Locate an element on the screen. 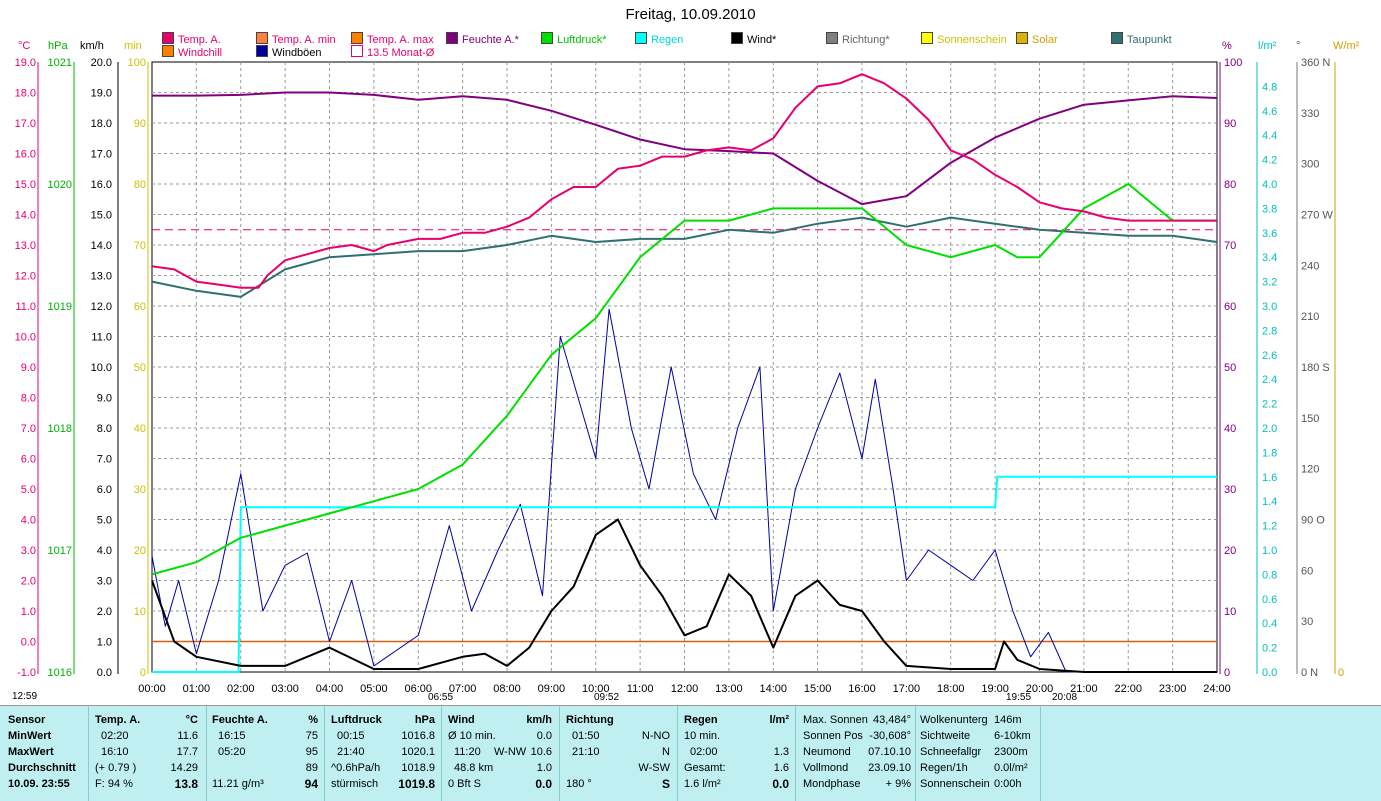 Image resolution: width=1381 pixels, height=801 pixels. tick-celsius: 7.0 is located at coordinates (28, 429).